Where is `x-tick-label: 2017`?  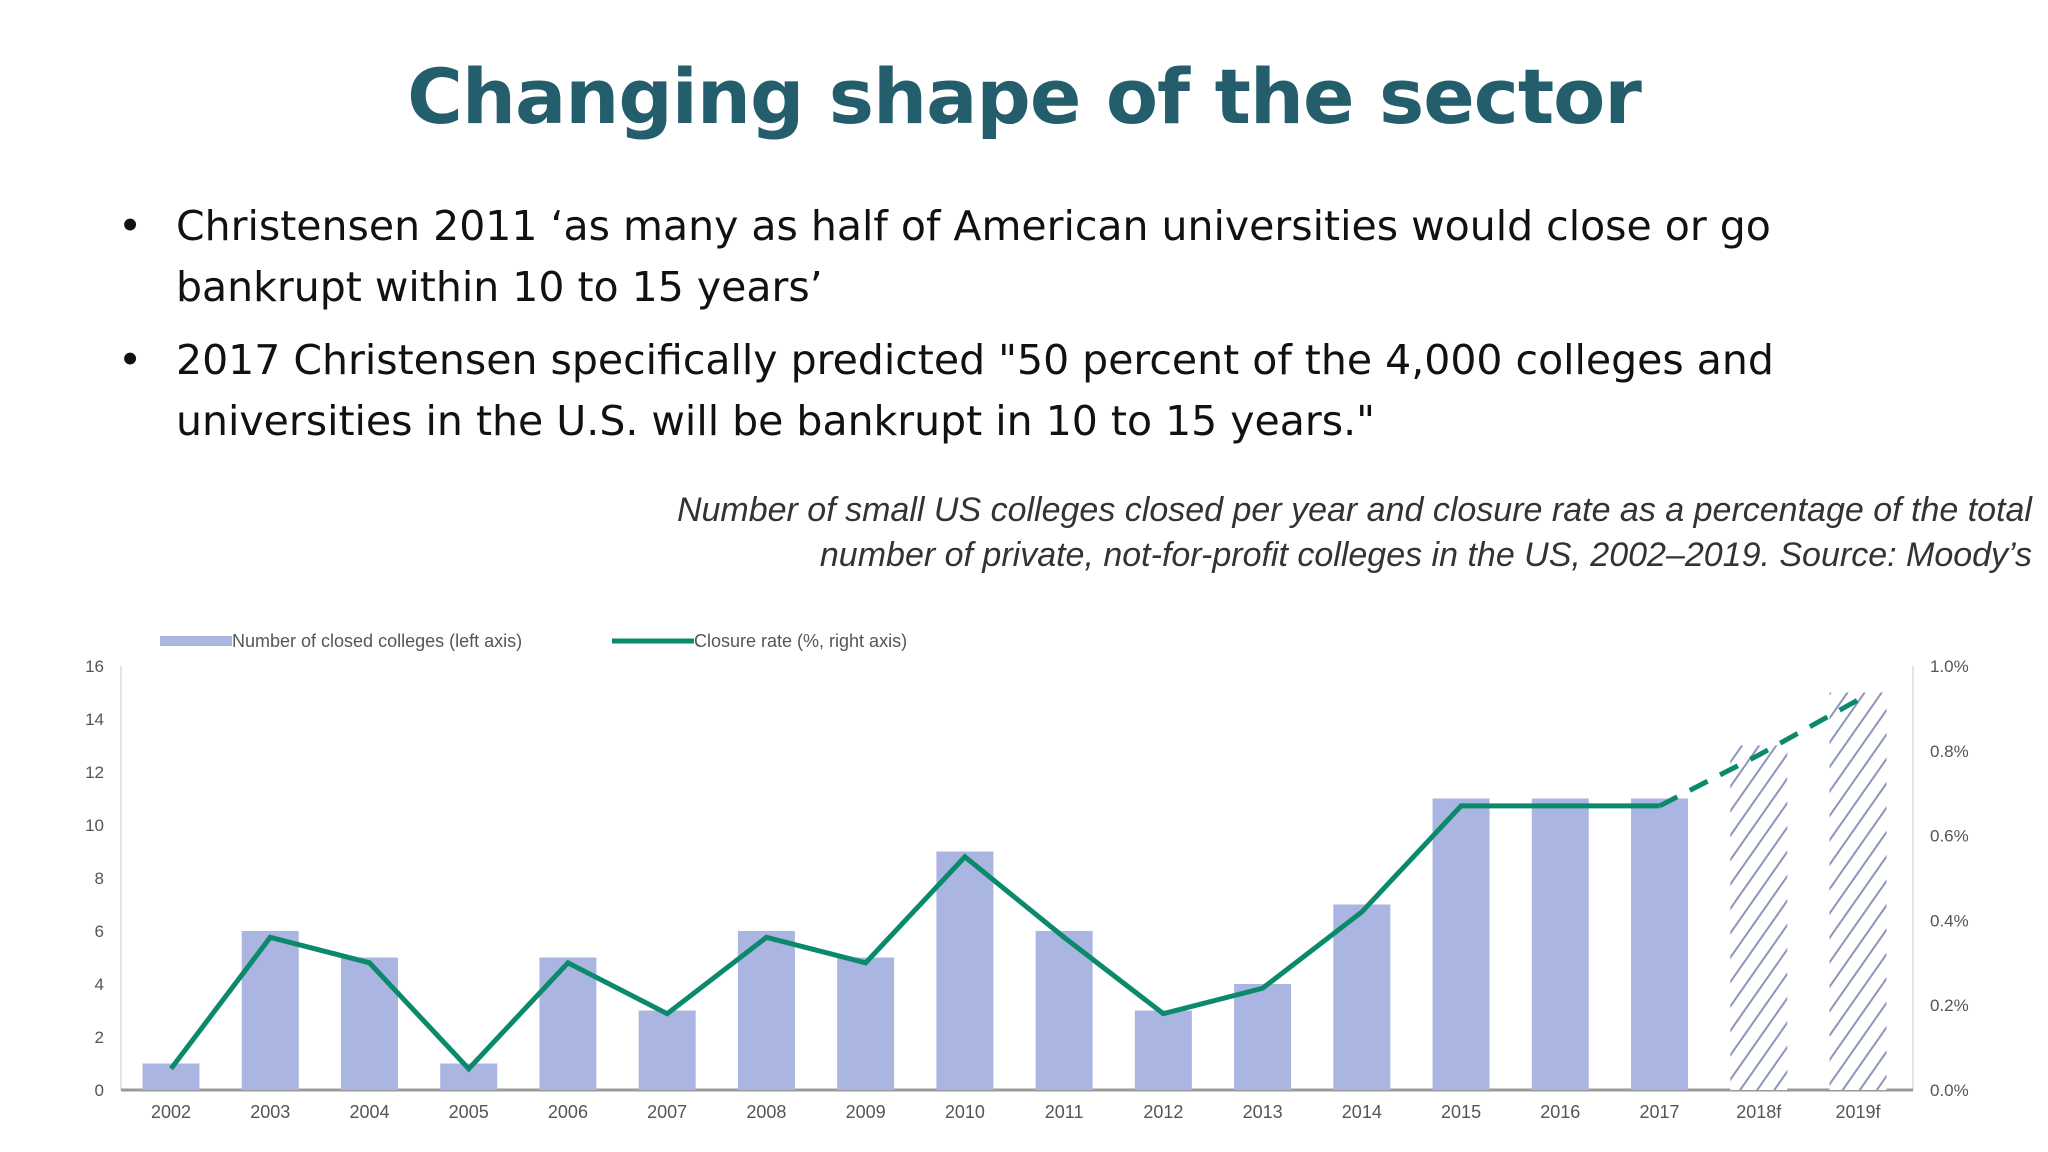 x-tick-label: 2017 is located at coordinates (1660, 1112).